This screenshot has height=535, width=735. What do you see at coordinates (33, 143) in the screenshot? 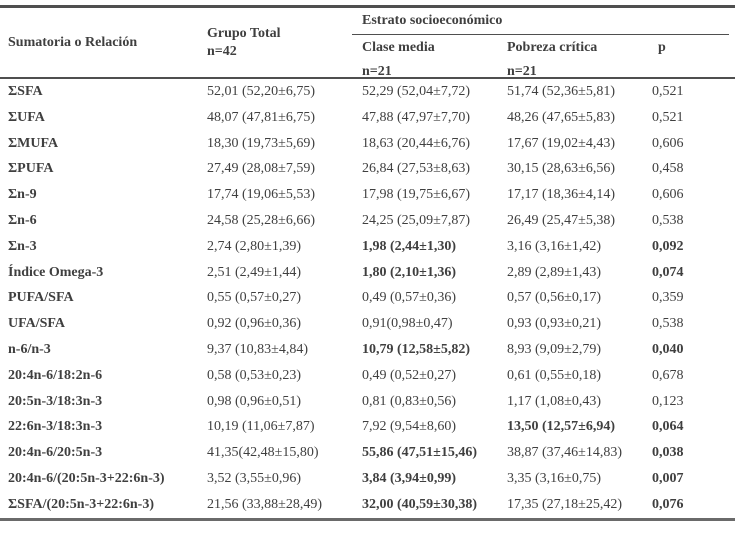
I see `row-label: ΣMUFA` at bounding box center [33, 143].